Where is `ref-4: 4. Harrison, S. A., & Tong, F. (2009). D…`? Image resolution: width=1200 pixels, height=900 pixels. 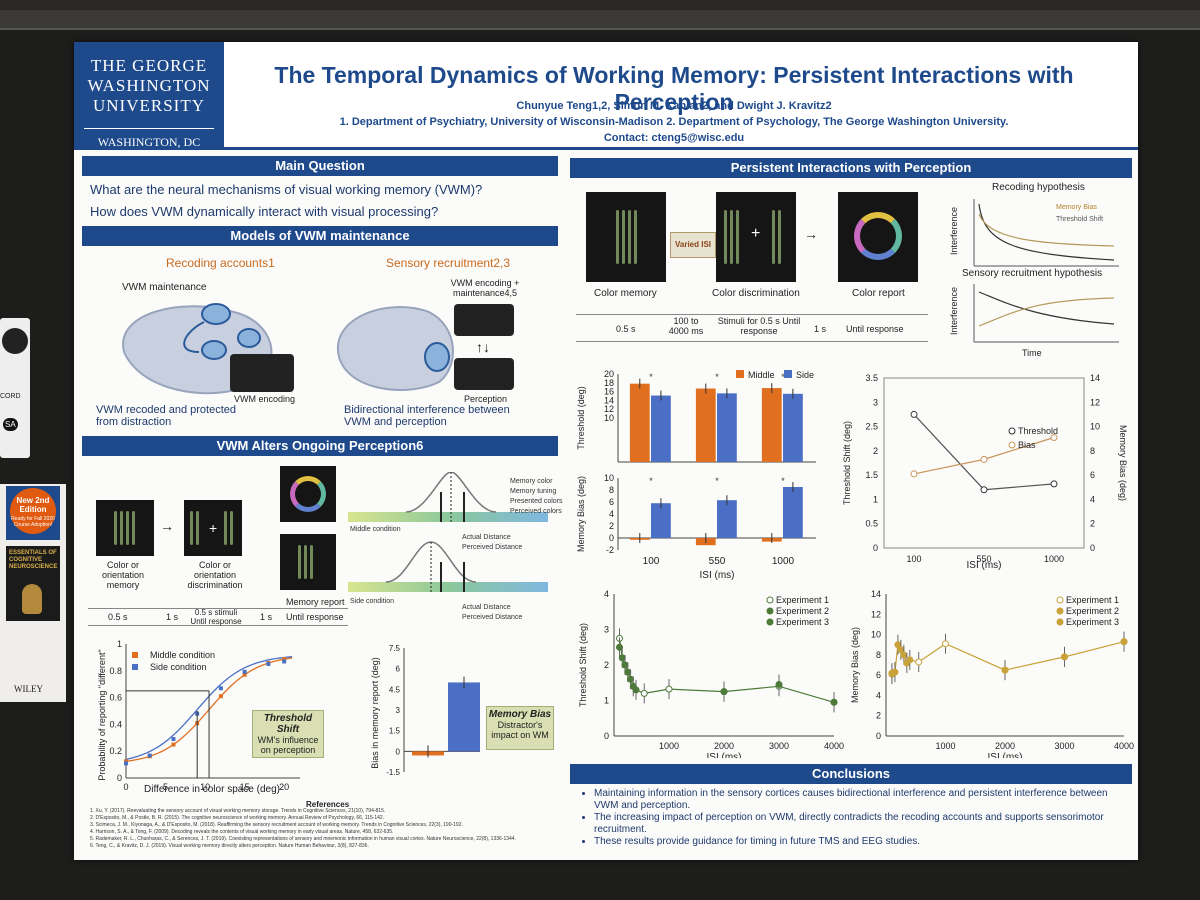
ref-4: 4. Harrison, S. A., & Tong, F. (2009). D… is located at coordinates (242, 832).